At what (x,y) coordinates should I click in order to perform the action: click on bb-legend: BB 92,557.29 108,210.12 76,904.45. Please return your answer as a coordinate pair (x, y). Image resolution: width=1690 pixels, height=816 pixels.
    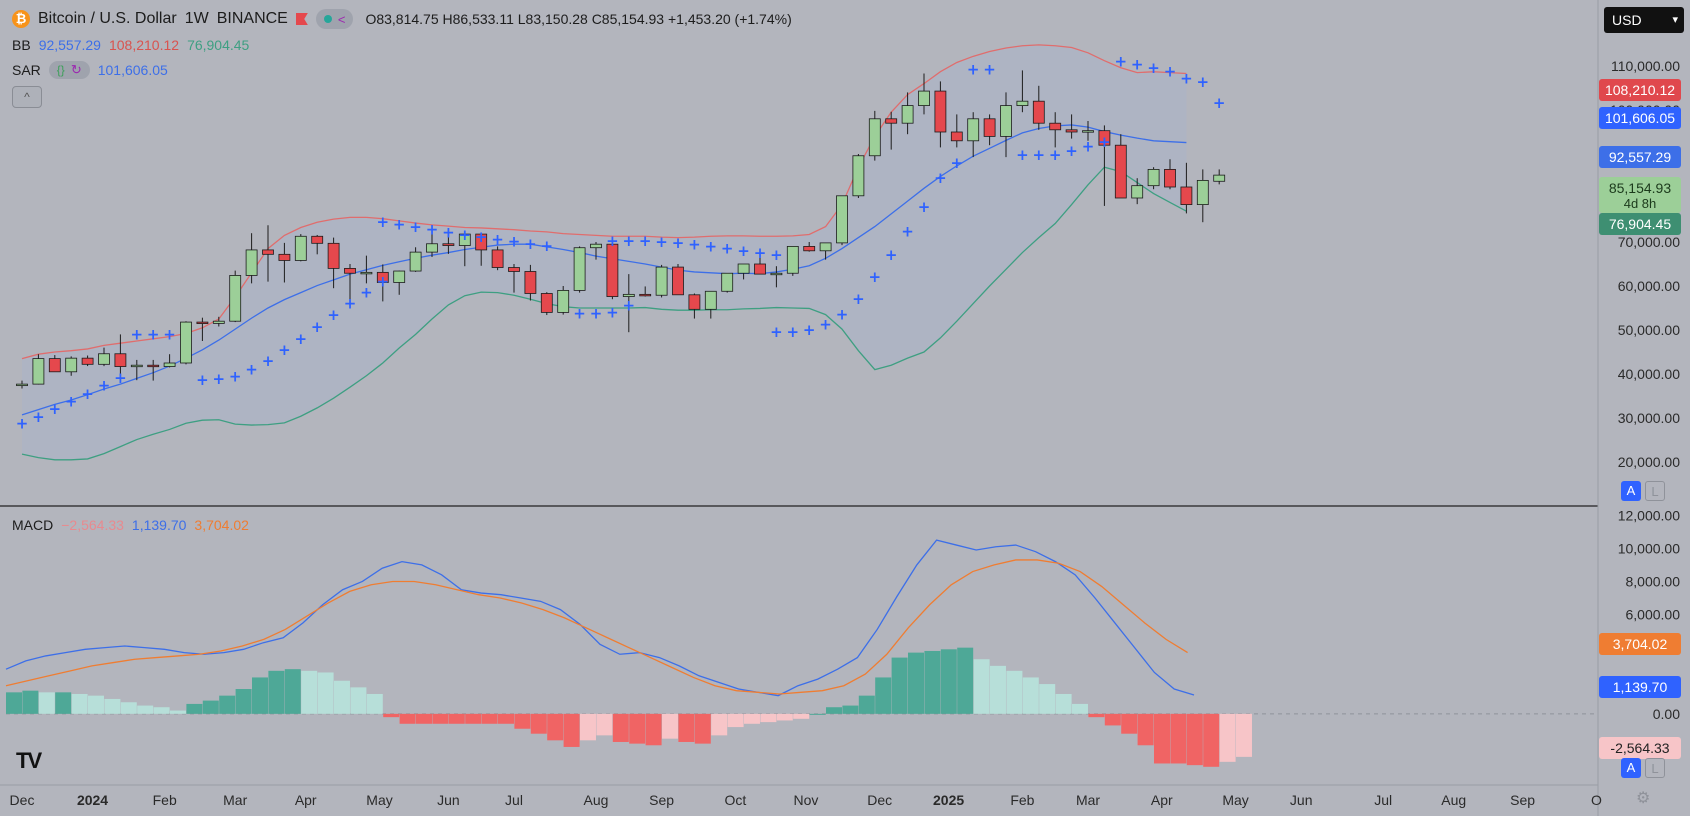
    Looking at the image, I should click on (130, 45).